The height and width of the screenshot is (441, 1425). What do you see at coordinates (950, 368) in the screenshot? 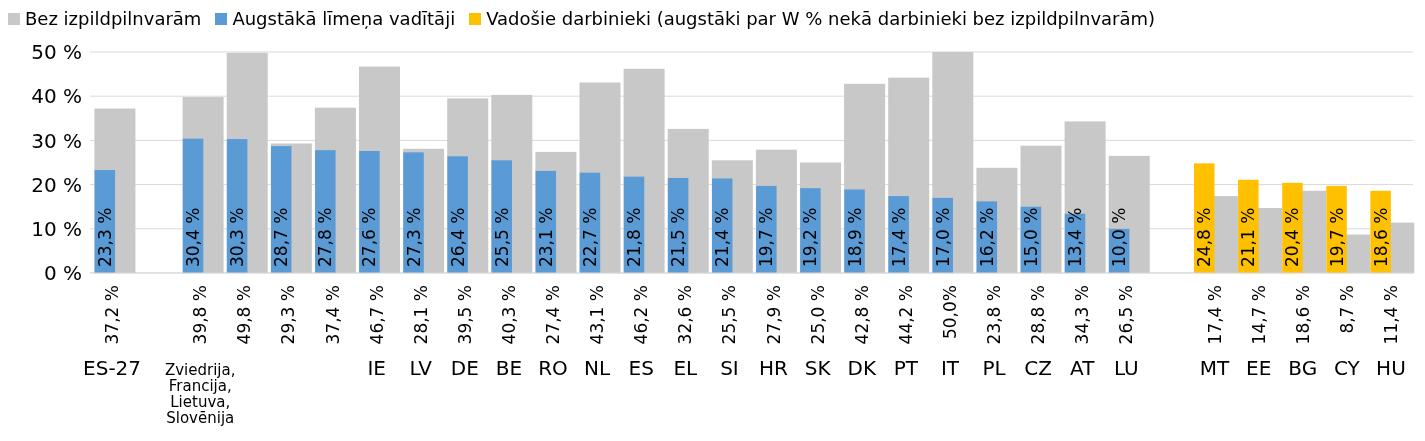
I see `x-tick-label: IT` at bounding box center [950, 368].